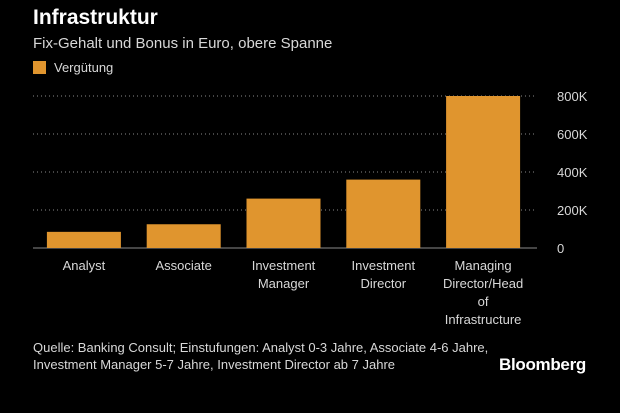 The width and height of the screenshot is (620, 413). Describe the element at coordinates (384, 274) in the screenshot. I see `x-tick-label: Investment Director` at that location.